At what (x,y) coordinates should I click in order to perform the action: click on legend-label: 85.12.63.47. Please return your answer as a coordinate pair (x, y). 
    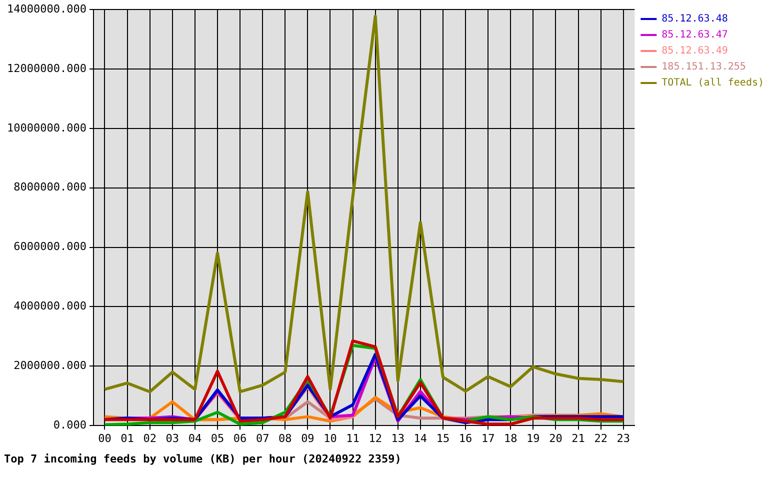
    Looking at the image, I should click on (695, 35).